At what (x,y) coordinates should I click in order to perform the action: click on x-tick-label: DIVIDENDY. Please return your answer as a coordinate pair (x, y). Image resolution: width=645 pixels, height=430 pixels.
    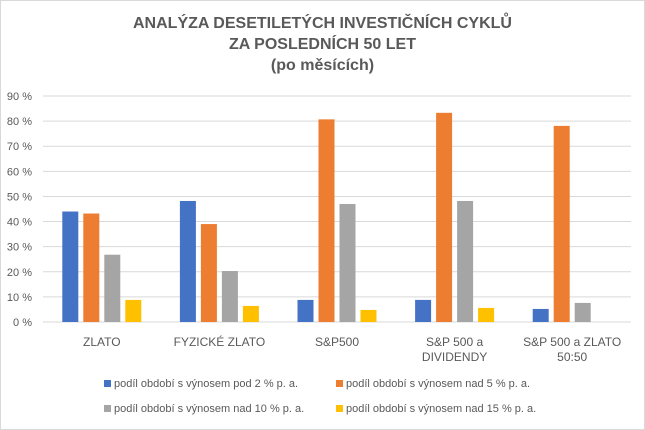
    Looking at the image, I should click on (454, 357).